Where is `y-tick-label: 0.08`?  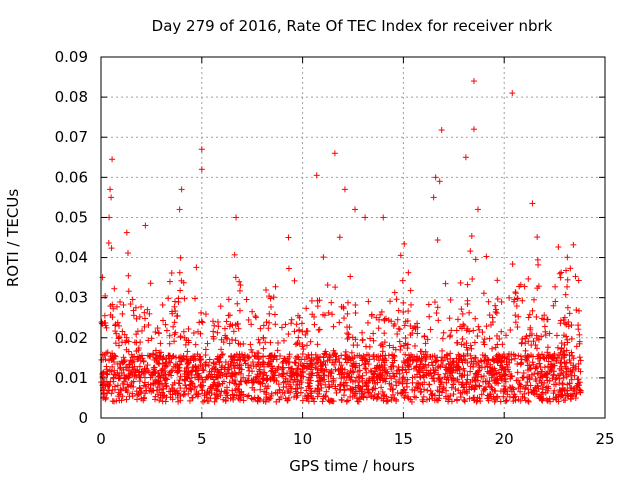 y-tick-label: 0.08 is located at coordinates (71, 97).